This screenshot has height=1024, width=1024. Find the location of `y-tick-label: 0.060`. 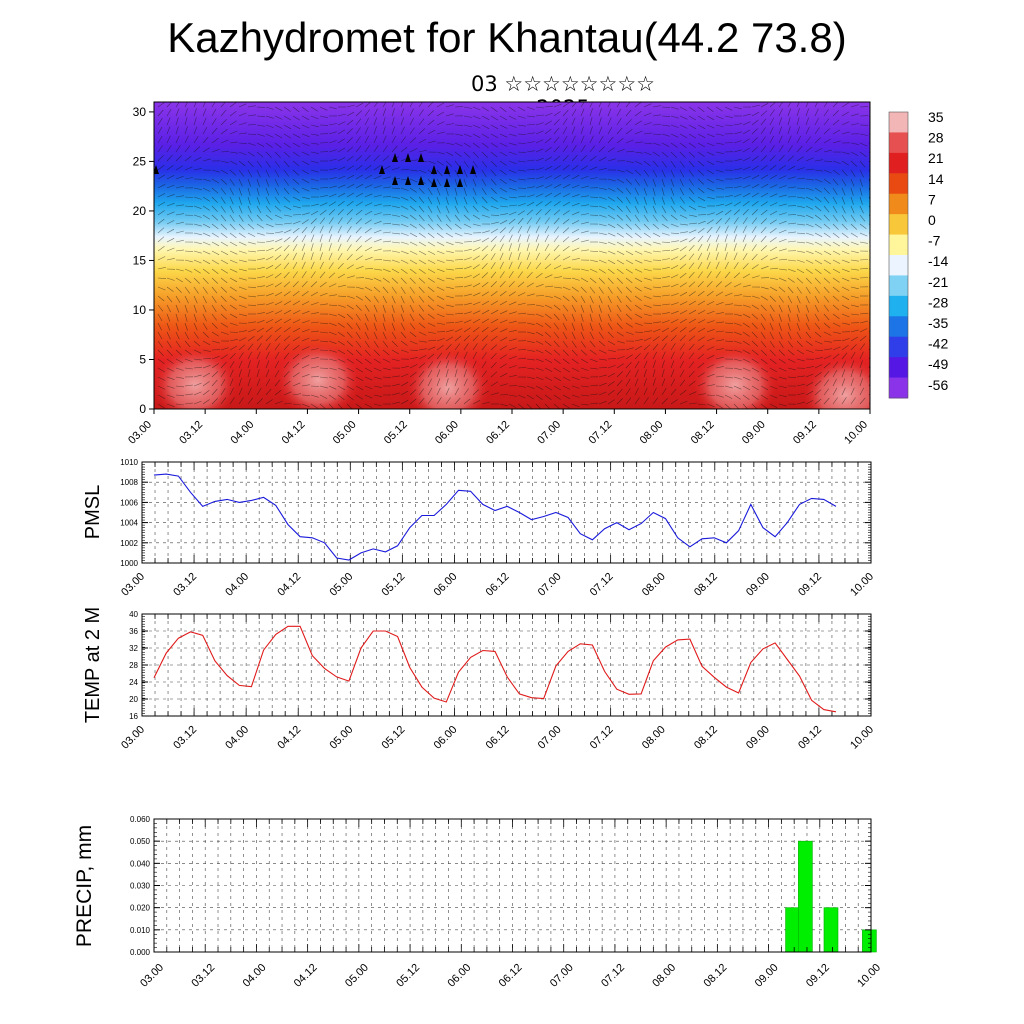

y-tick-label: 0.060 is located at coordinates (140, 819).